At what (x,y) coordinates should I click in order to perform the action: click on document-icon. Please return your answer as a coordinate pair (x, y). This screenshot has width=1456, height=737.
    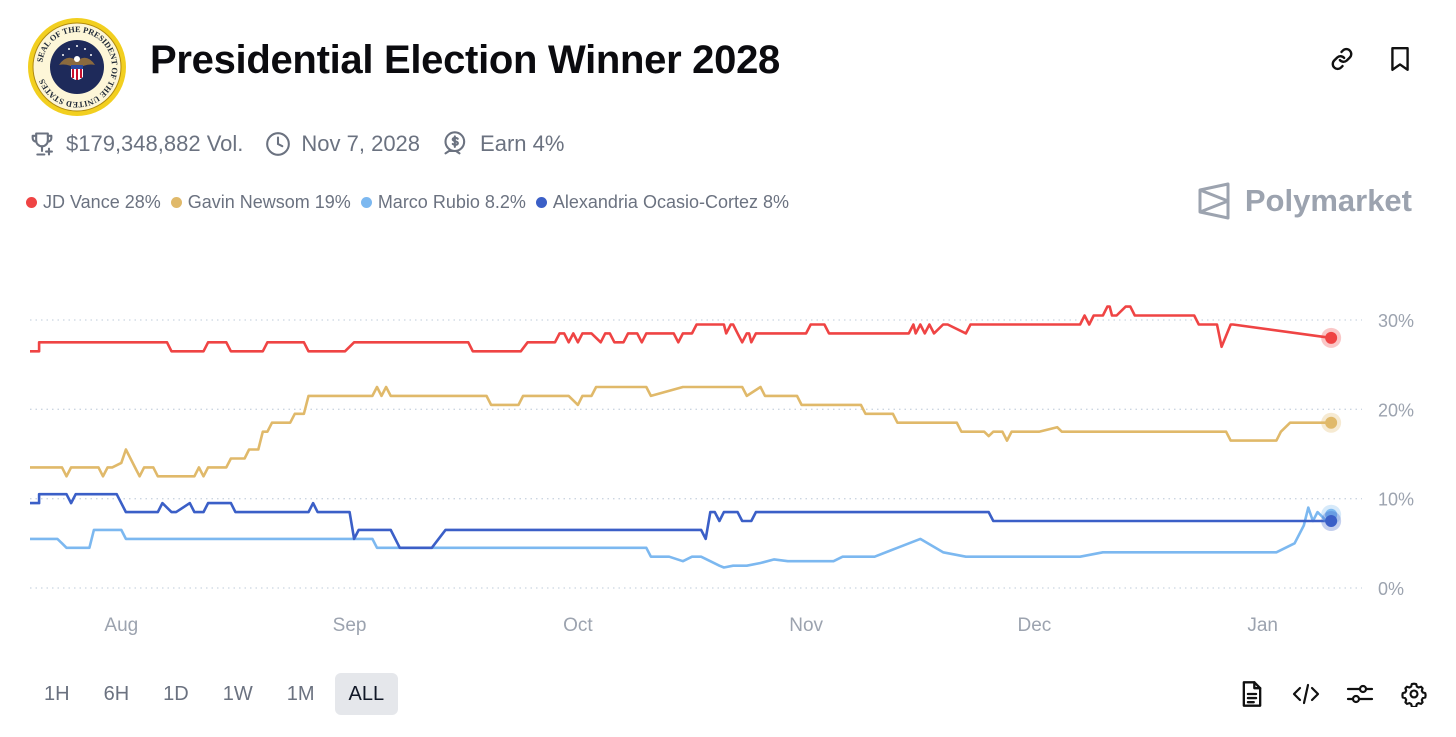
    Looking at the image, I should click on (1252, 694).